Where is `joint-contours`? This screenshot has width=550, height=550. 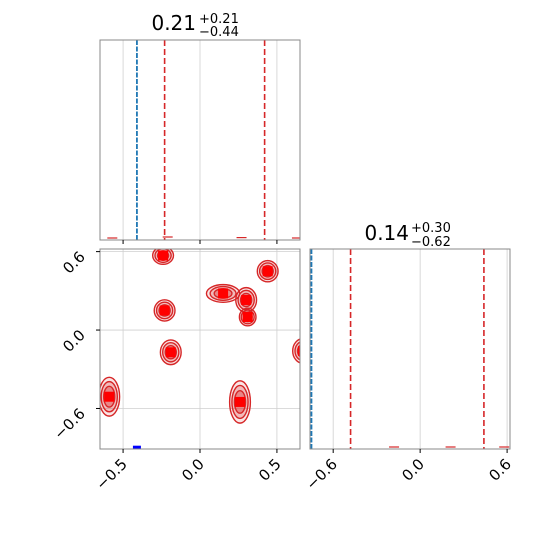
joint-contours is located at coordinates (200, 336).